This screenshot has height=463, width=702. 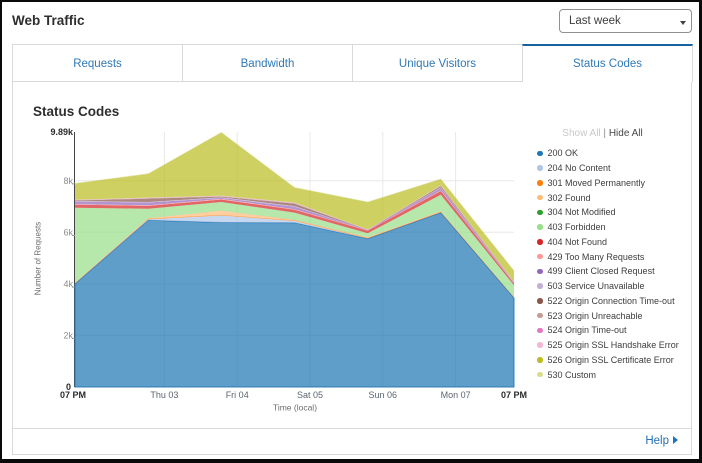 What do you see at coordinates (164, 395) in the screenshot?
I see `svg-text: Thu 03` at bounding box center [164, 395].